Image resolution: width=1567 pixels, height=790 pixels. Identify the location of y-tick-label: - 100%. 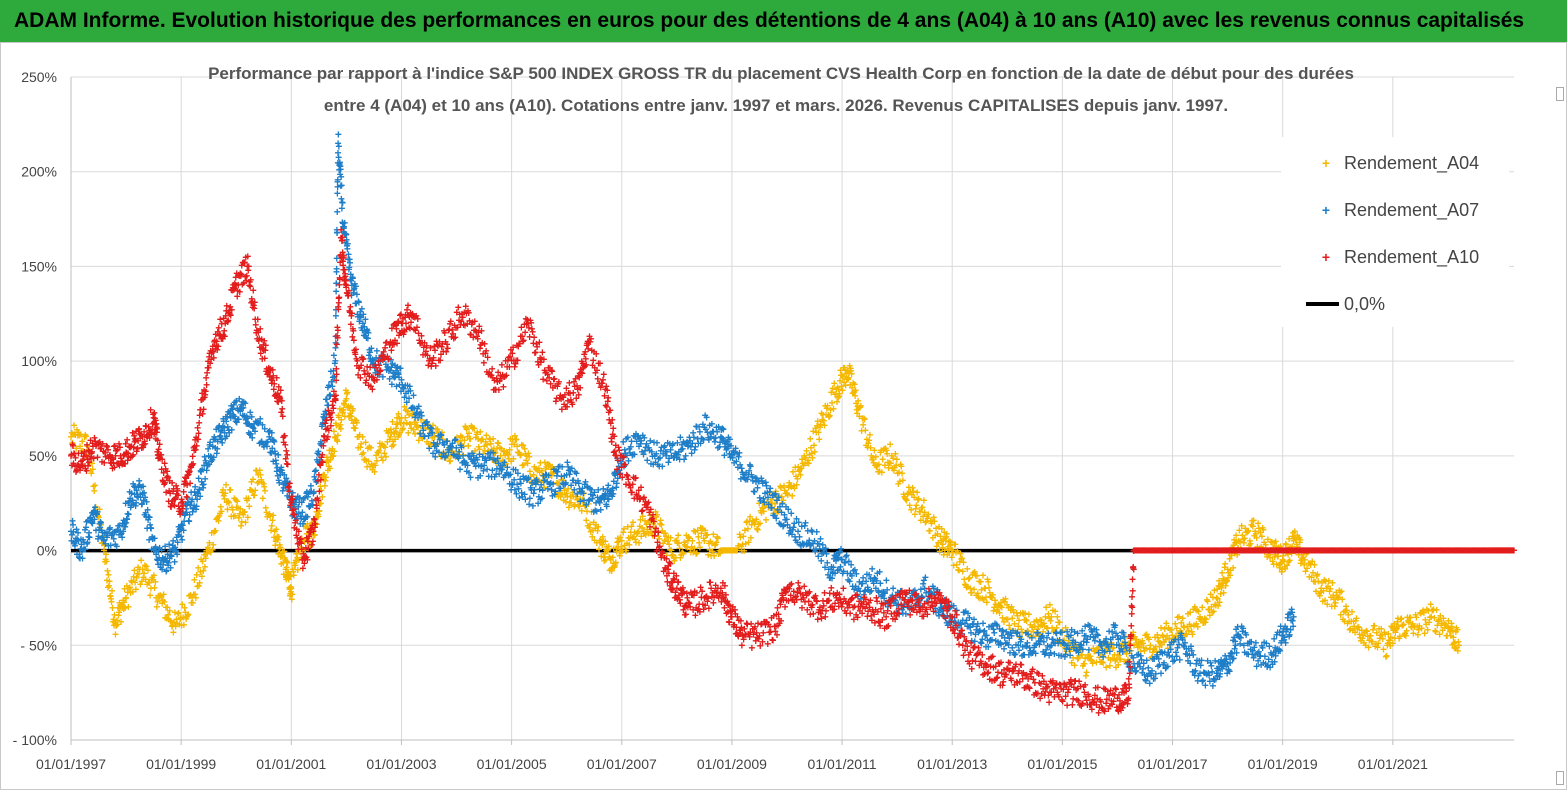
(35, 740).